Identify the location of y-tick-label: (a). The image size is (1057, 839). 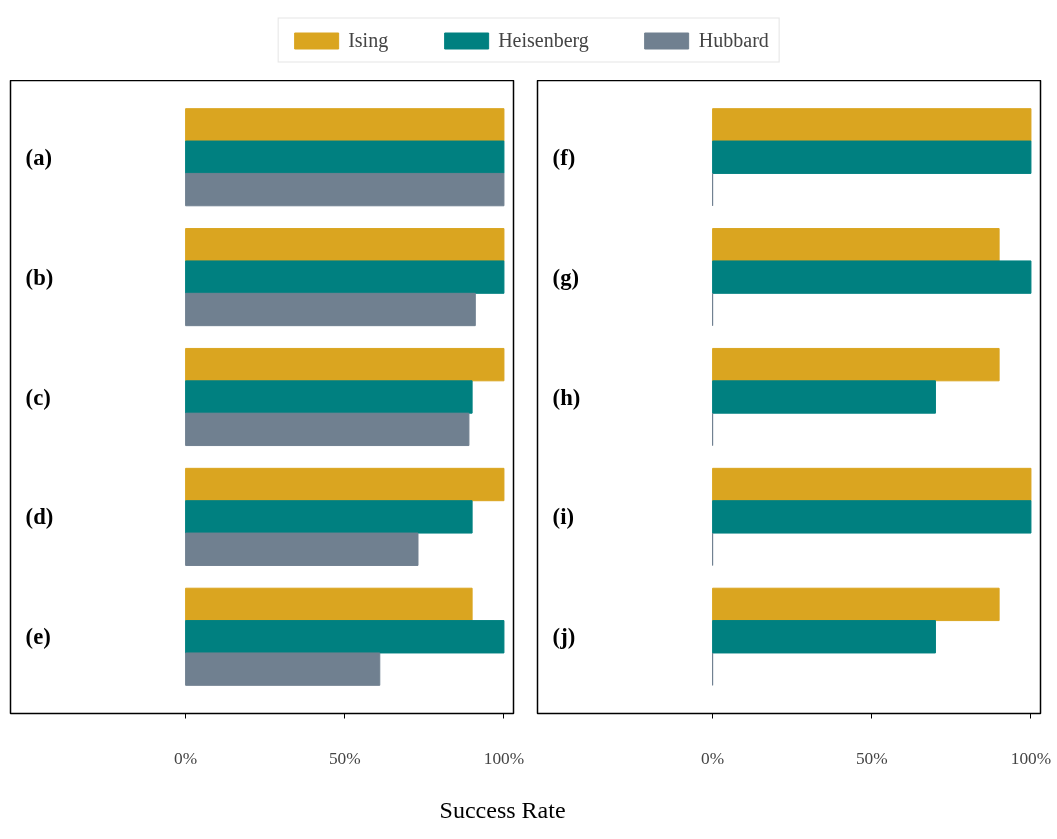
(39, 157).